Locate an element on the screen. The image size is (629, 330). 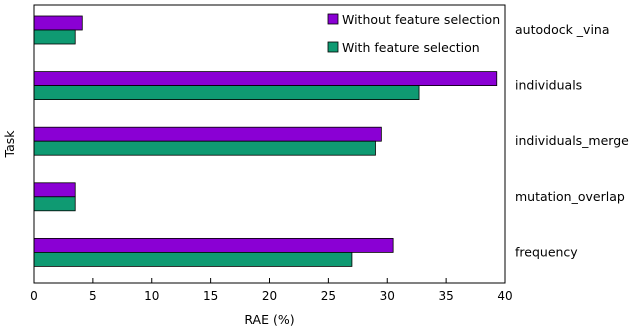
legend-label: Without feature selection is located at coordinates (421, 19).